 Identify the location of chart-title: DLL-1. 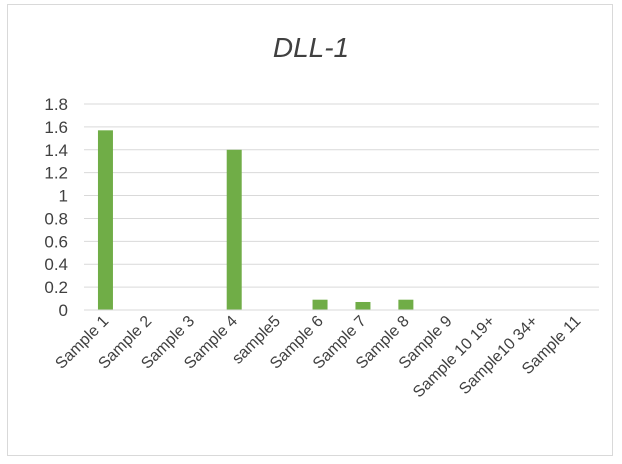
(311, 47).